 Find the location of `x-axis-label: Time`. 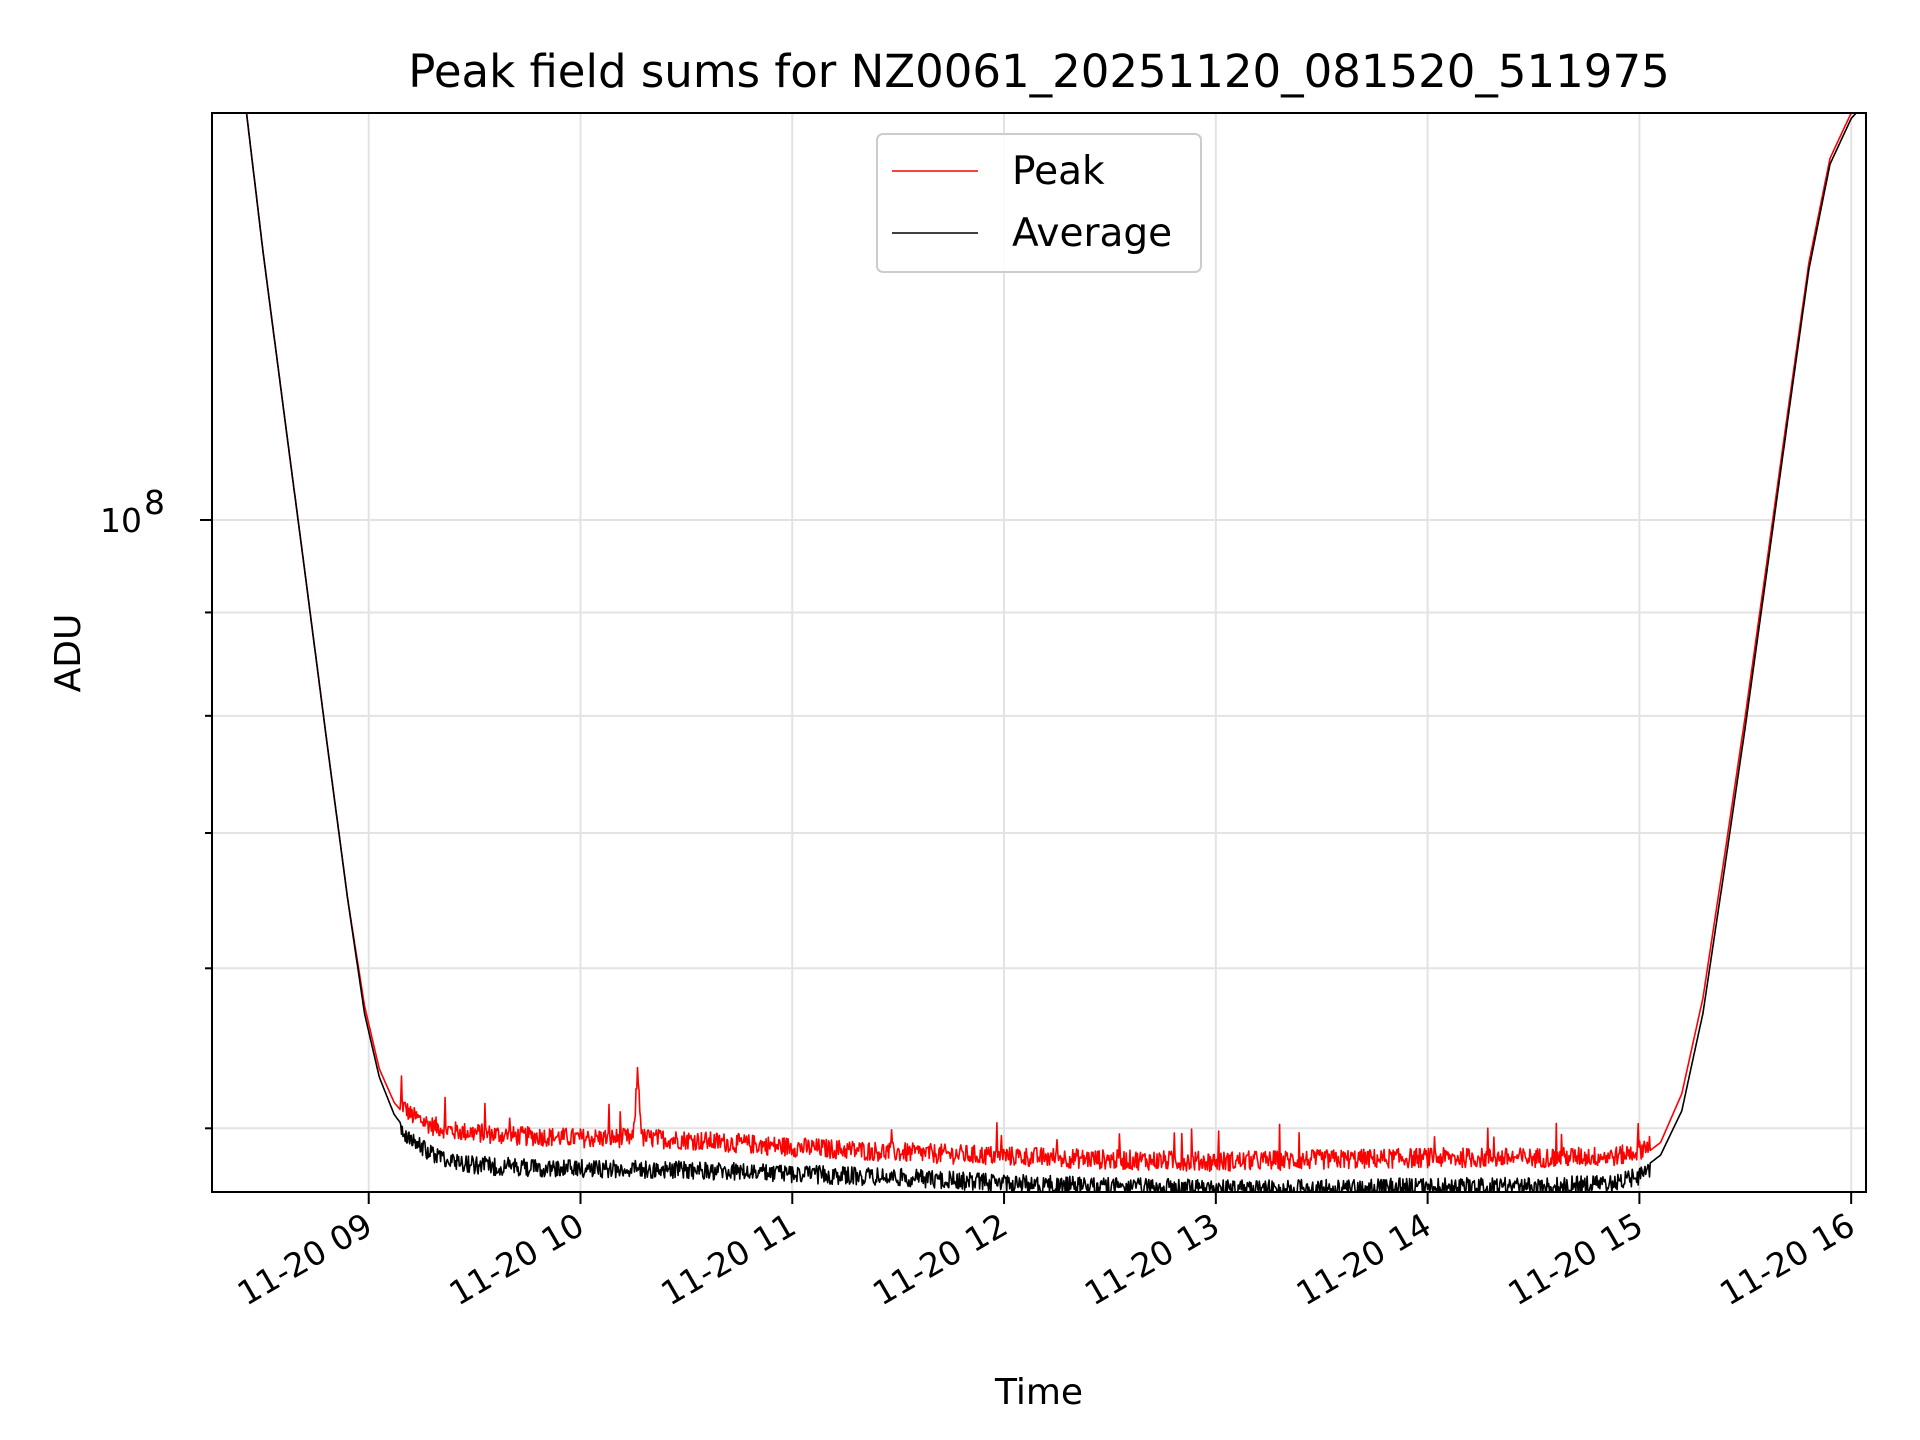

x-axis-label: Time is located at coordinates (1038, 1392).